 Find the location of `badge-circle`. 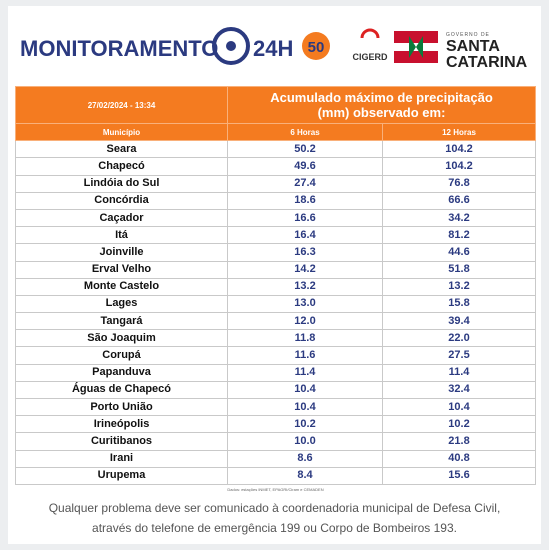

badge-circle is located at coordinates (316, 46).